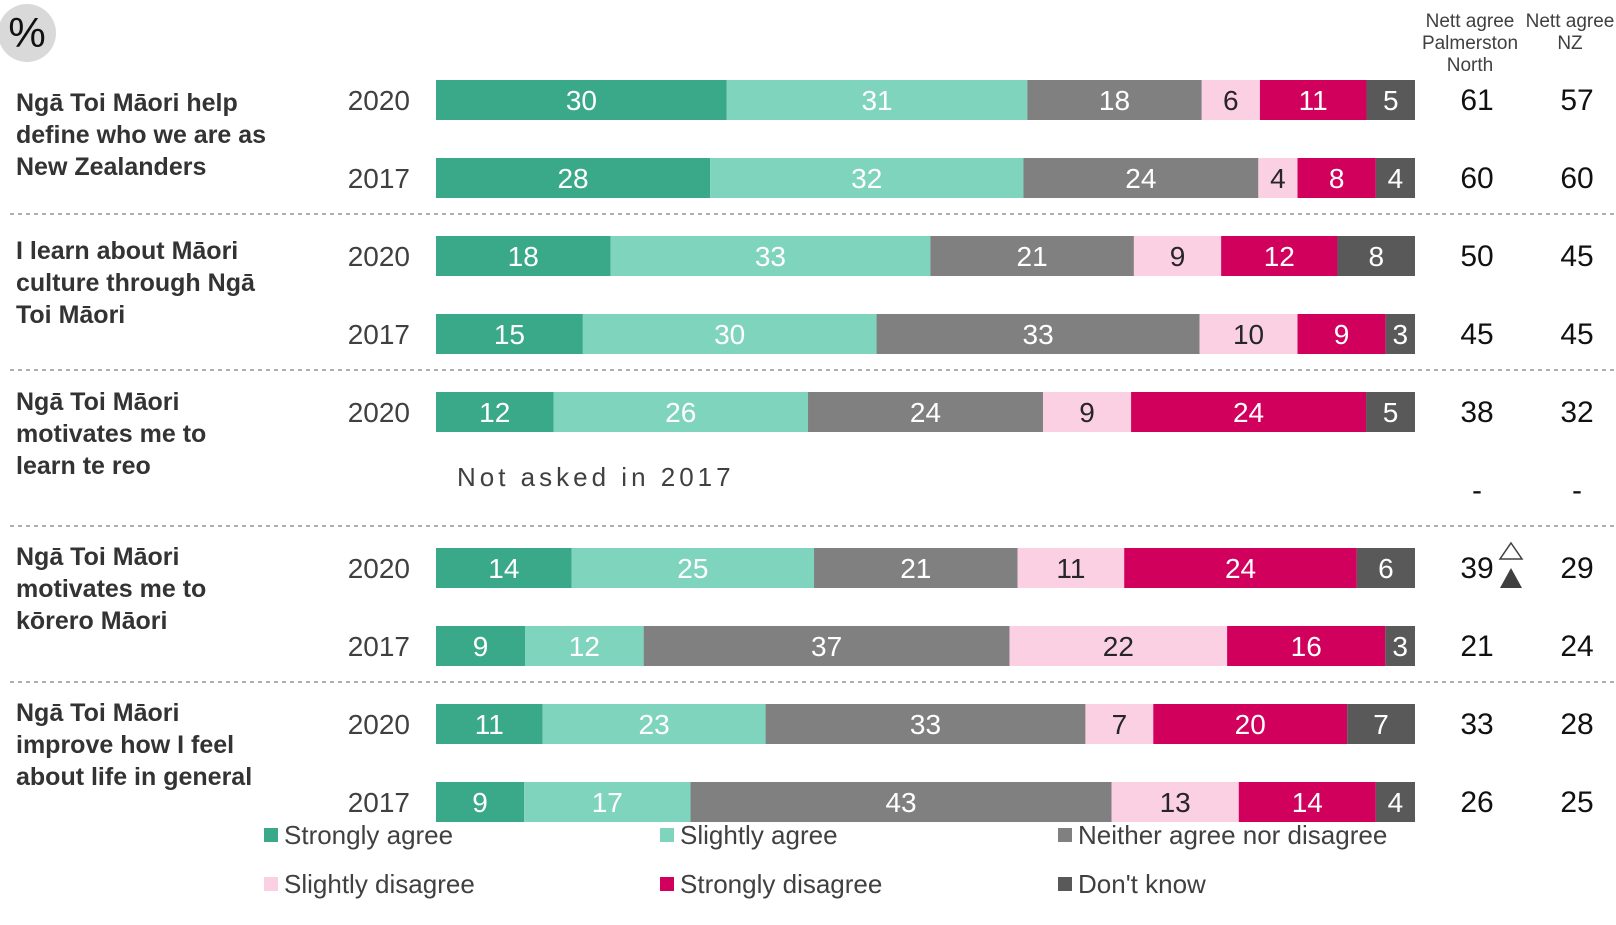 The image size is (1616, 925). What do you see at coordinates (1118, 646) in the screenshot?
I see `bar-value-label: 22` at bounding box center [1118, 646].